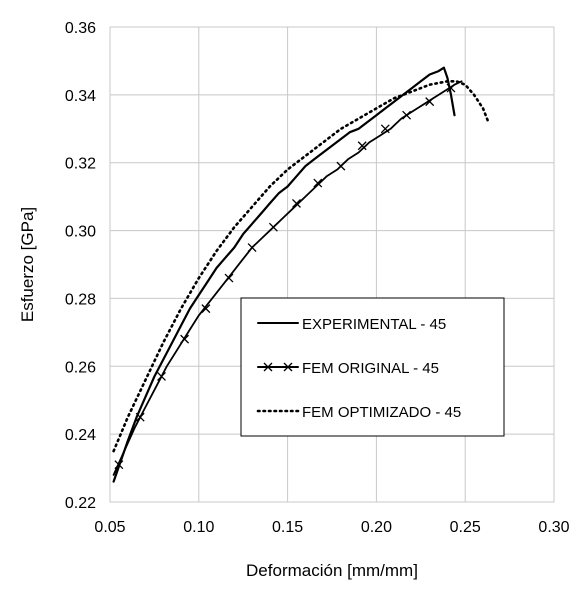 This screenshot has width=587, height=589. I want to click on legend-entry: FEM ORIGINAL - 45, so click(348, 368).